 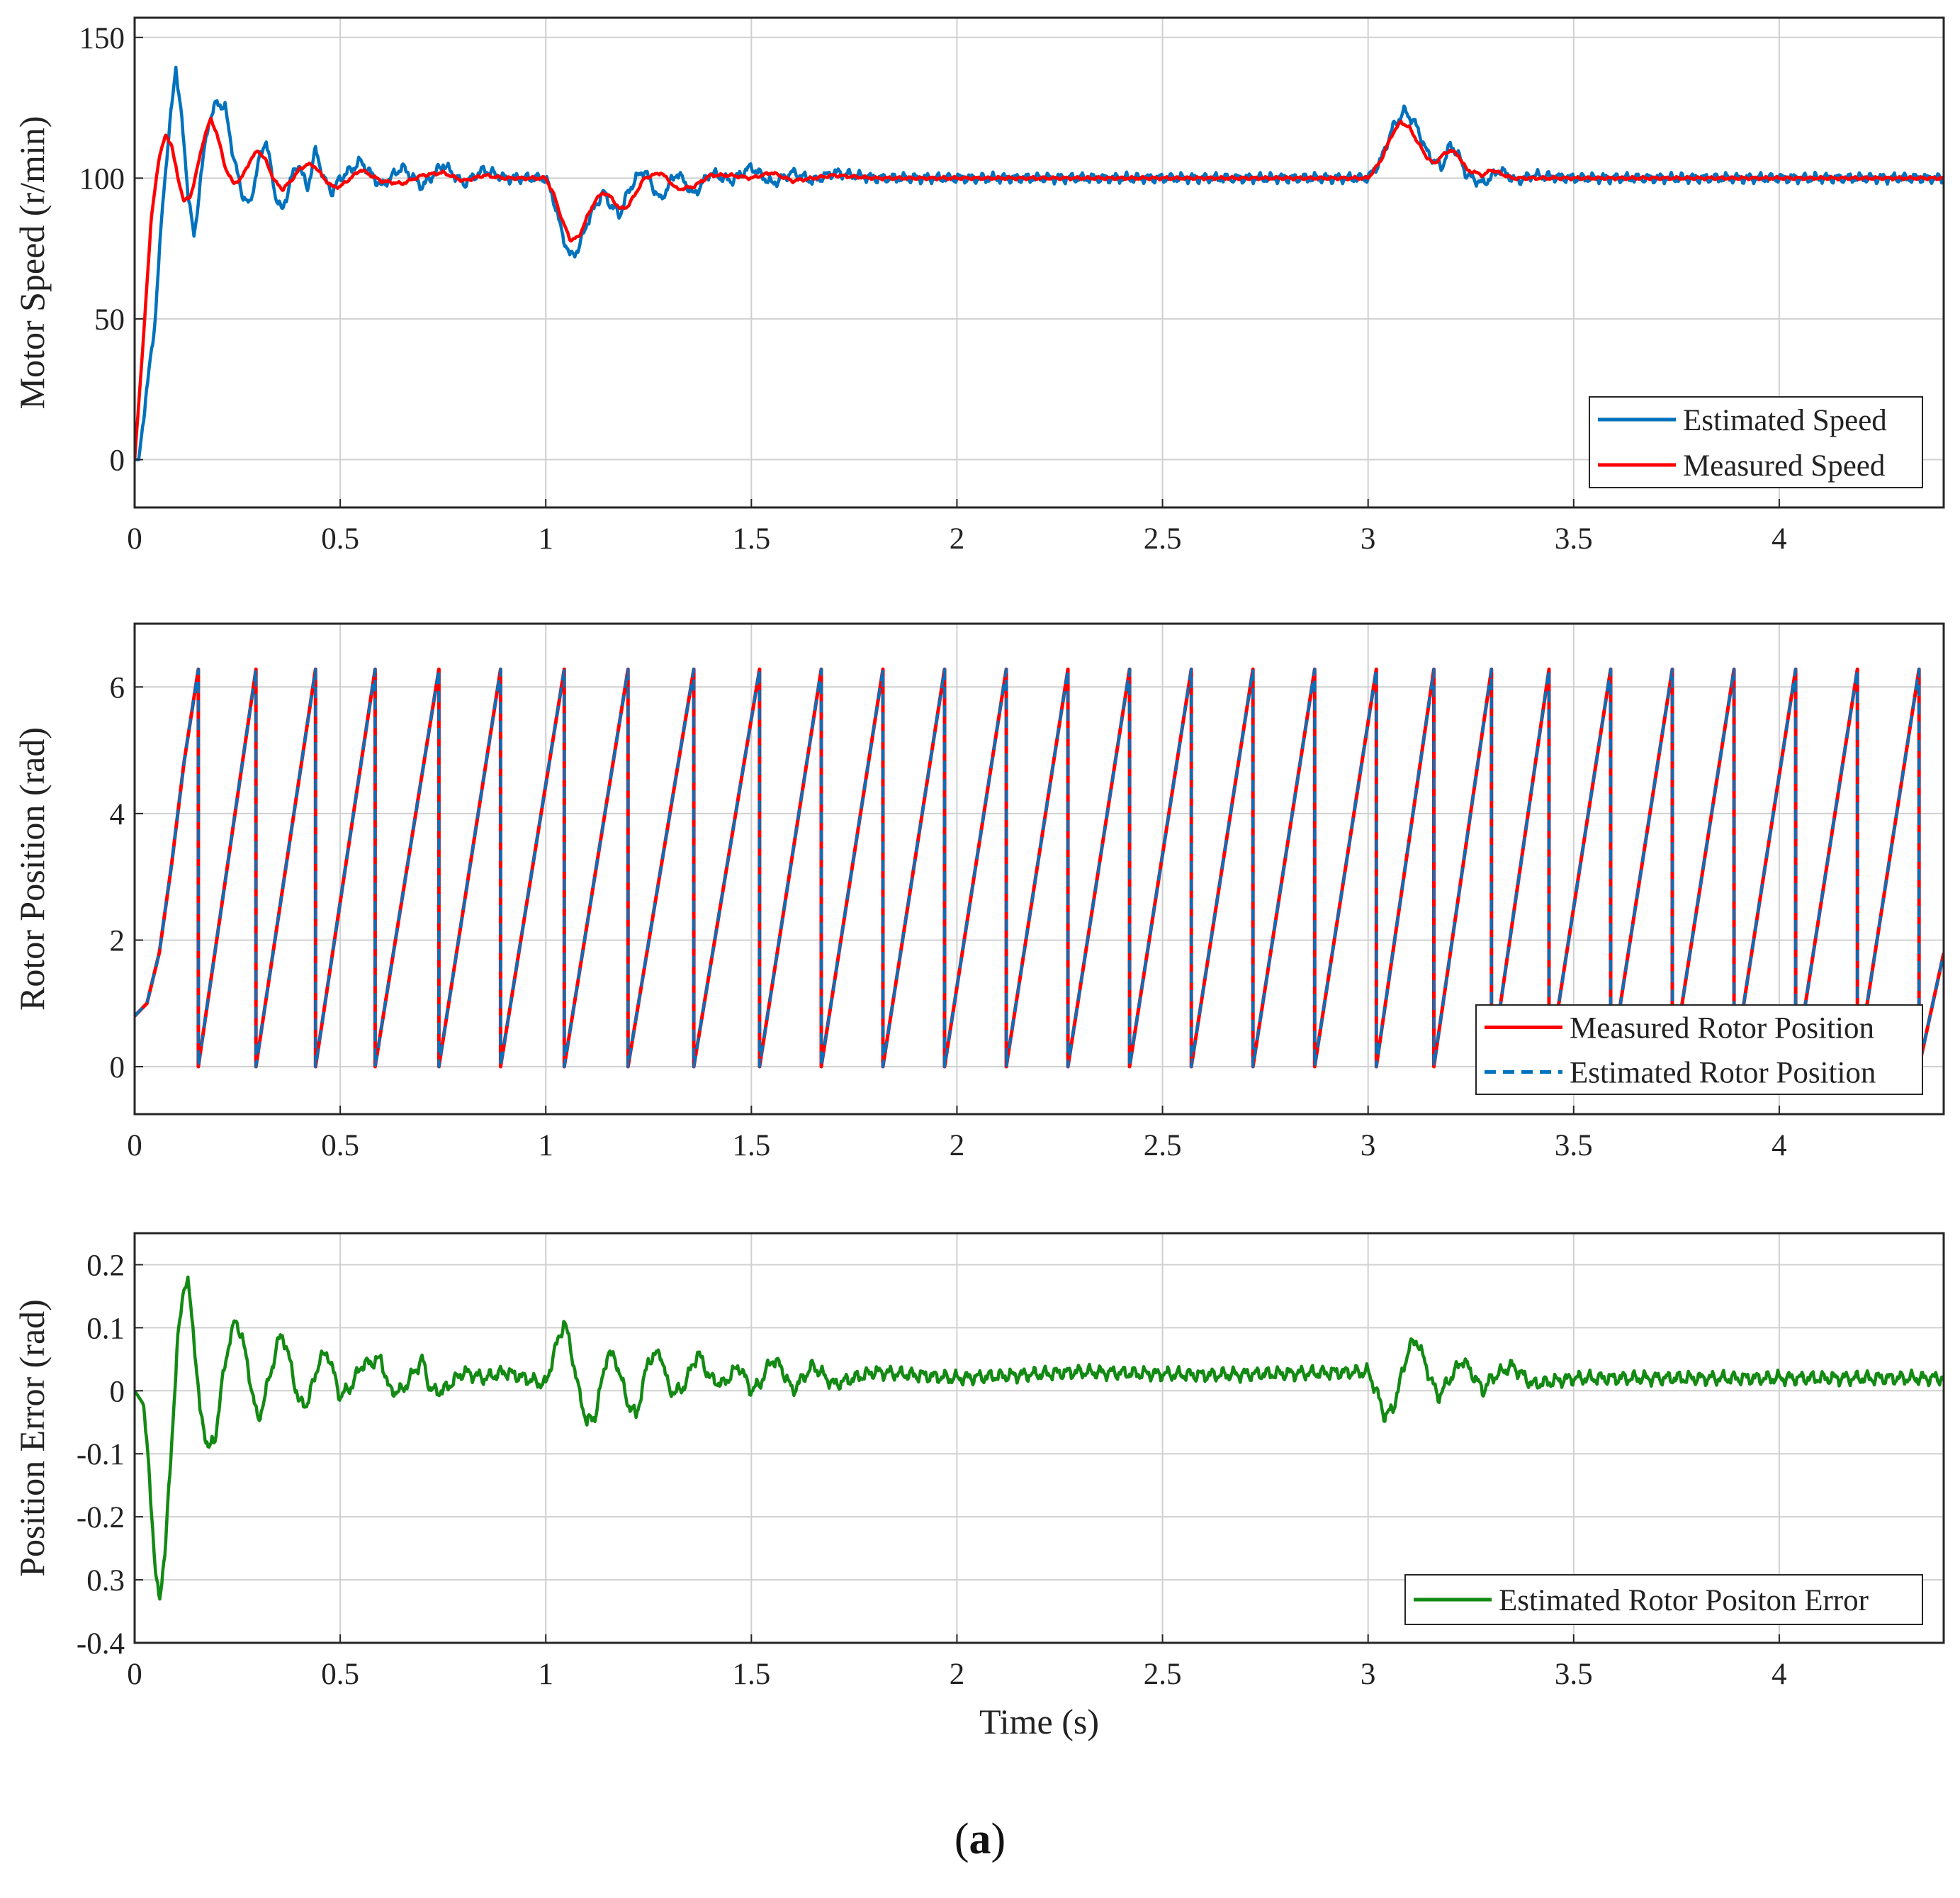 I want to click on y-tick-label: 0.1, so click(x=105, y=1329).